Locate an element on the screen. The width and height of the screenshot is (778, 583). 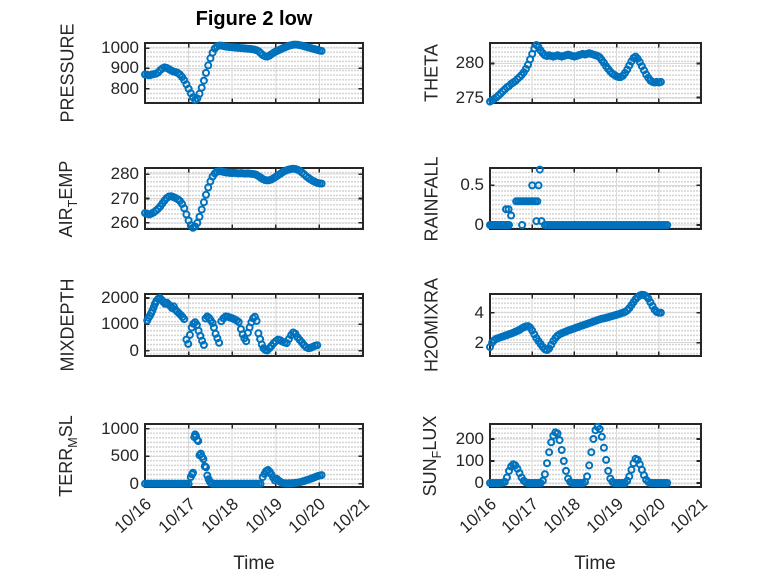
y-axis-label: AIRTEMP is located at coordinates (68, 198).